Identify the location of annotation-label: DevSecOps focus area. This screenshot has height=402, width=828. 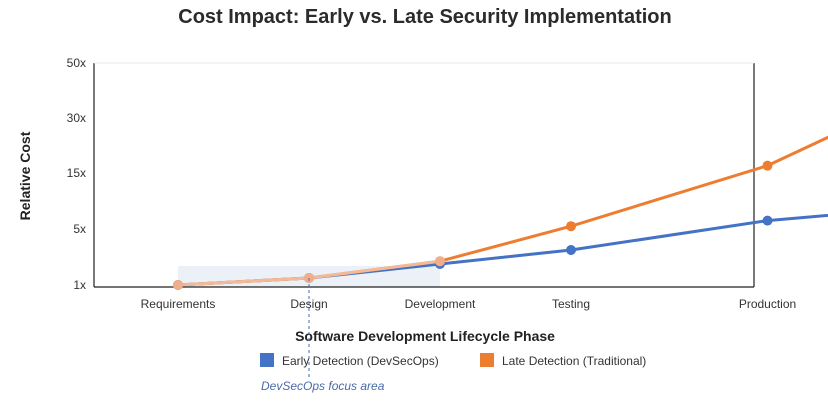
(323, 386).